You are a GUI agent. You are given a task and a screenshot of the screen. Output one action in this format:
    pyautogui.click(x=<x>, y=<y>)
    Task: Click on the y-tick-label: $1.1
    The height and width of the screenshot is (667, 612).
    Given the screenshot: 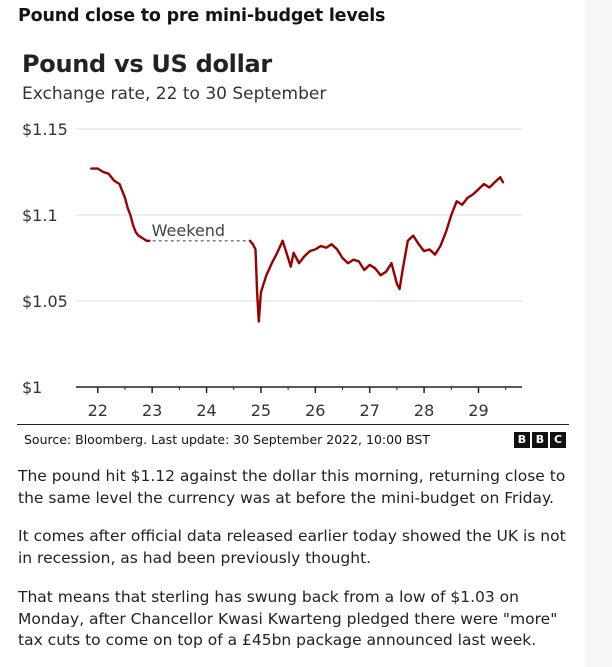 What is the action you would take?
    pyautogui.click(x=40, y=215)
    